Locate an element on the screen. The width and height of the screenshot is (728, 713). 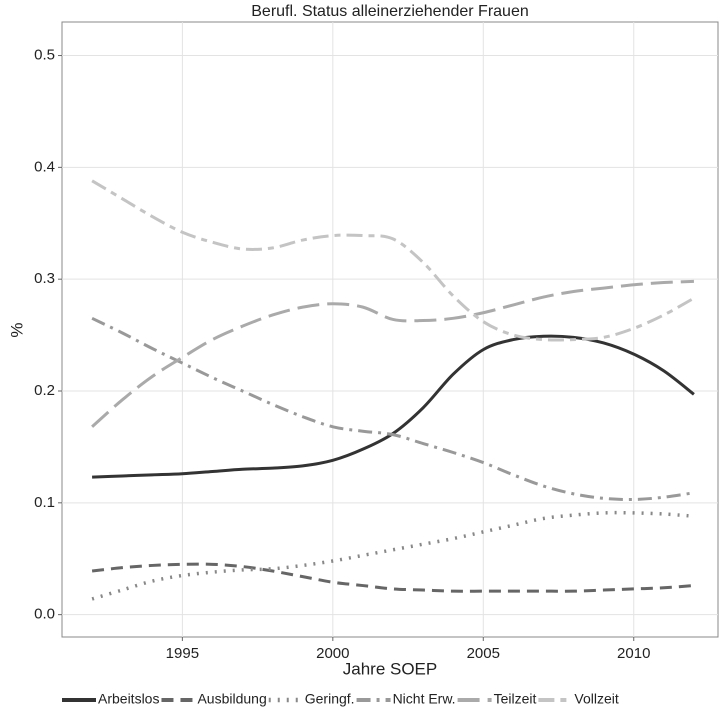
y-axis-label: % is located at coordinates (16, 329).